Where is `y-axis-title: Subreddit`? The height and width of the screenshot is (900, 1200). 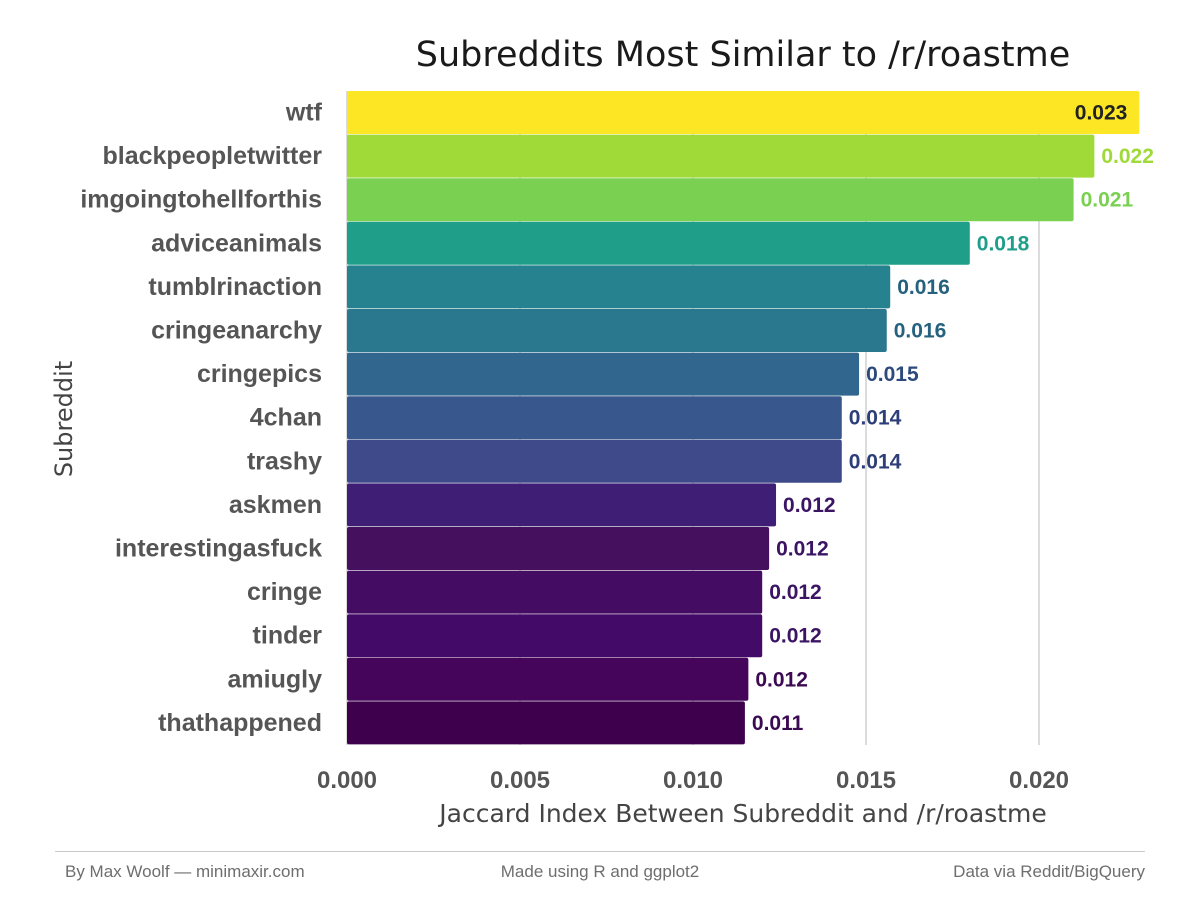 y-axis-title: Subreddit is located at coordinates (64, 419).